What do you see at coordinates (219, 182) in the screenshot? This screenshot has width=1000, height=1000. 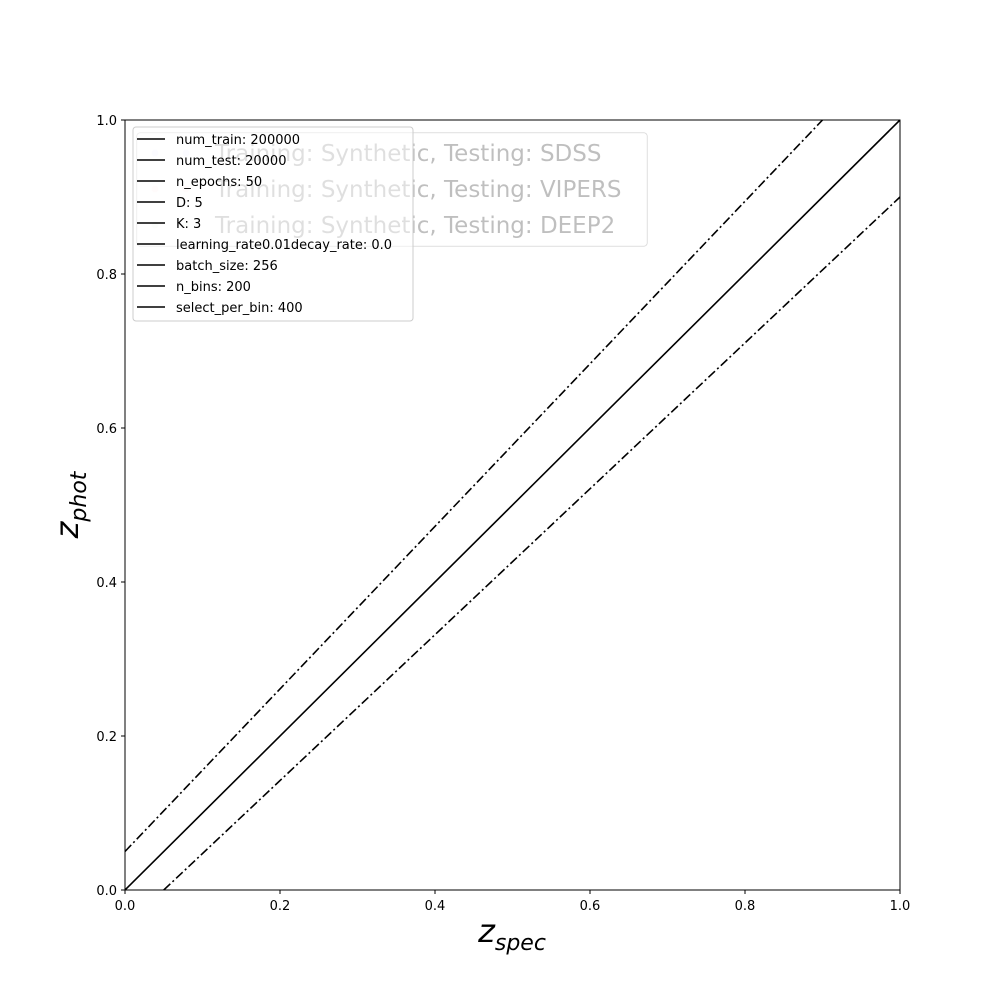 I see `legend-hyper-label: n_epochs: 50` at bounding box center [219, 182].